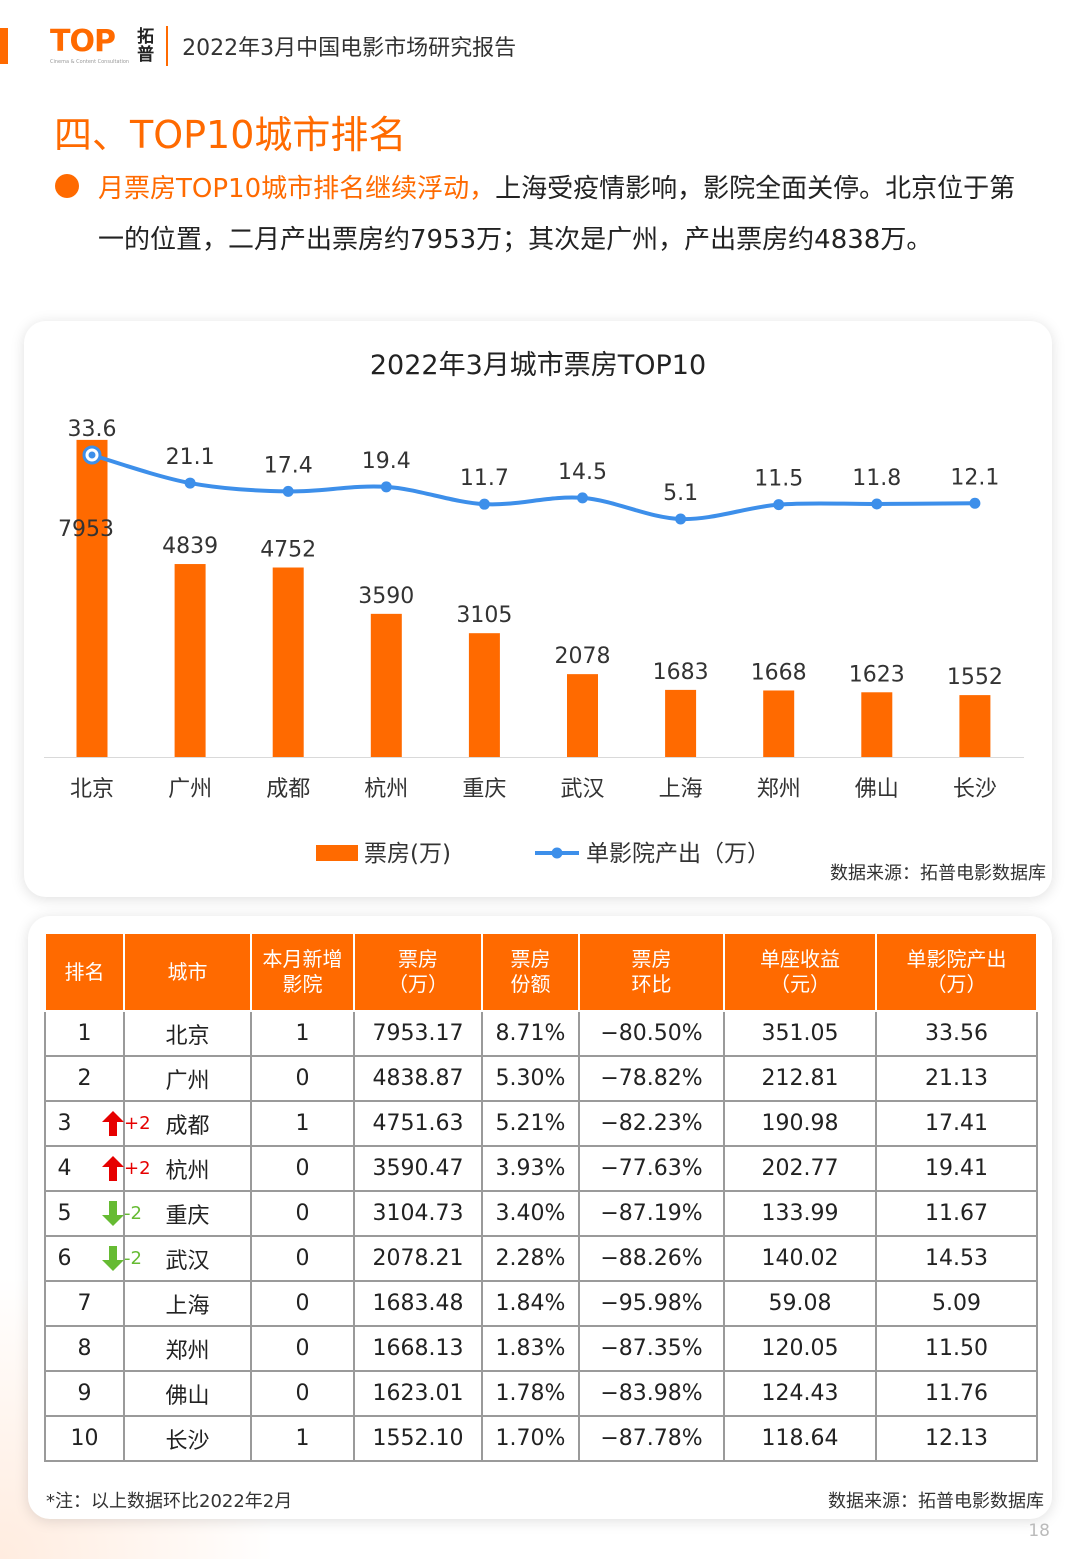 The height and width of the screenshot is (1559, 1080). Describe the element at coordinates (190, 546) in the screenshot. I see `bar-value-label: 4839` at that location.